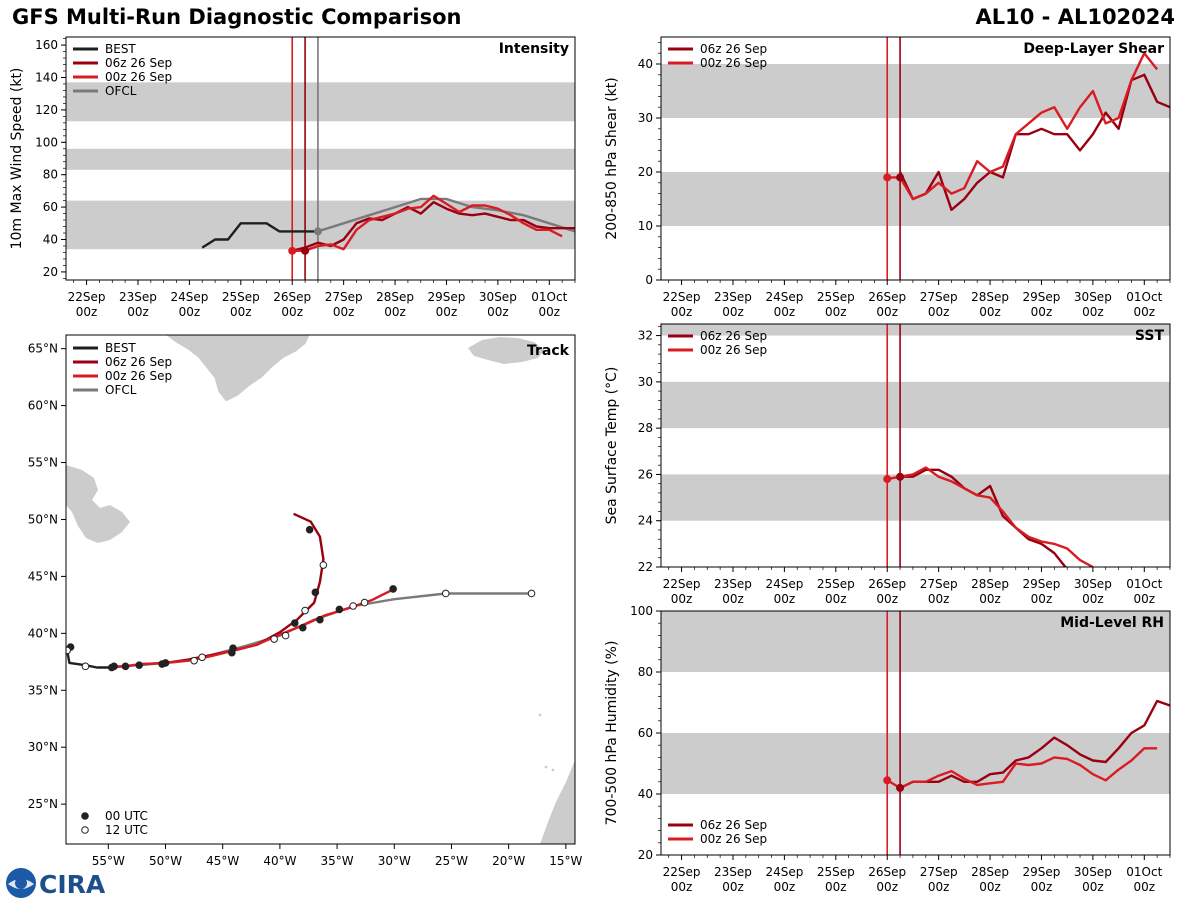  I want to click on y-tick-label: 100, so click(641, 611).